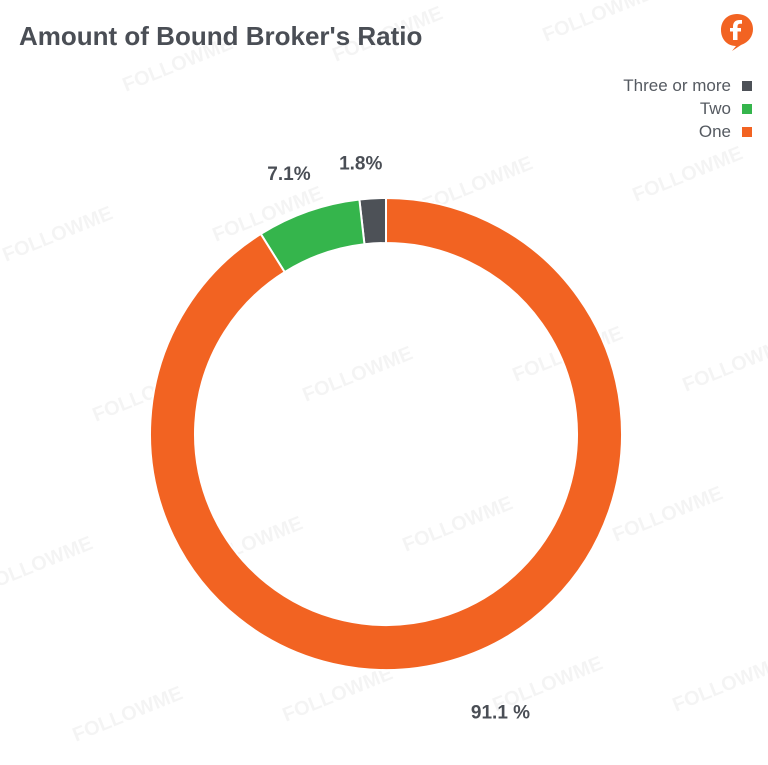 The height and width of the screenshot is (765, 768). I want to click on legend-item-two: Two, so click(726, 109).